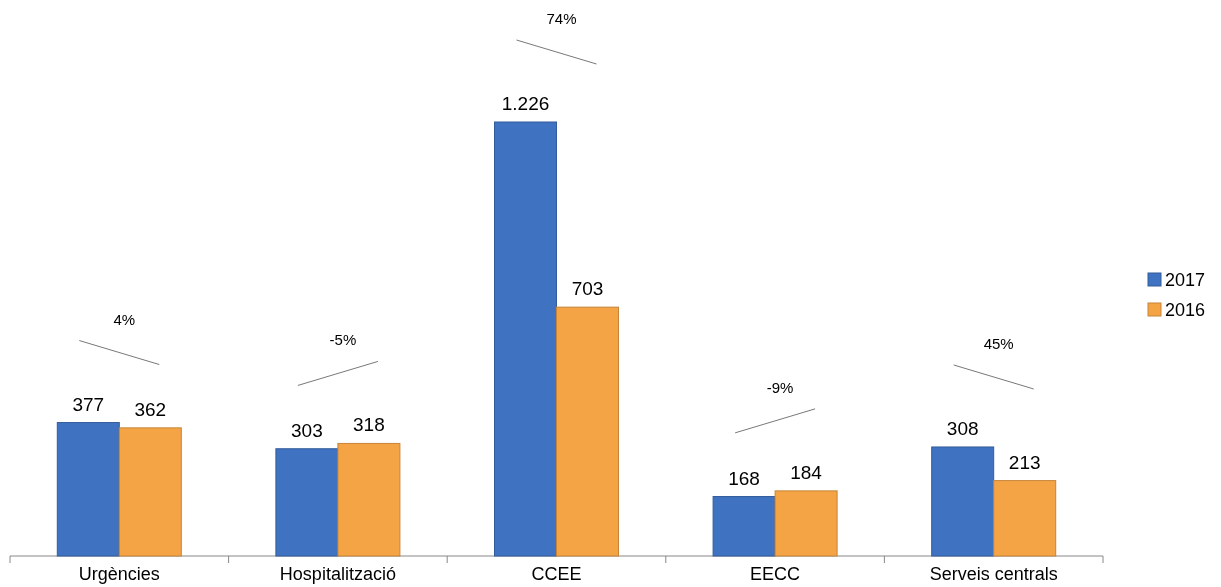 This screenshot has width=1221, height=587. Describe the element at coordinates (525, 103) in the screenshot. I see `data-label: 1.226` at that location.